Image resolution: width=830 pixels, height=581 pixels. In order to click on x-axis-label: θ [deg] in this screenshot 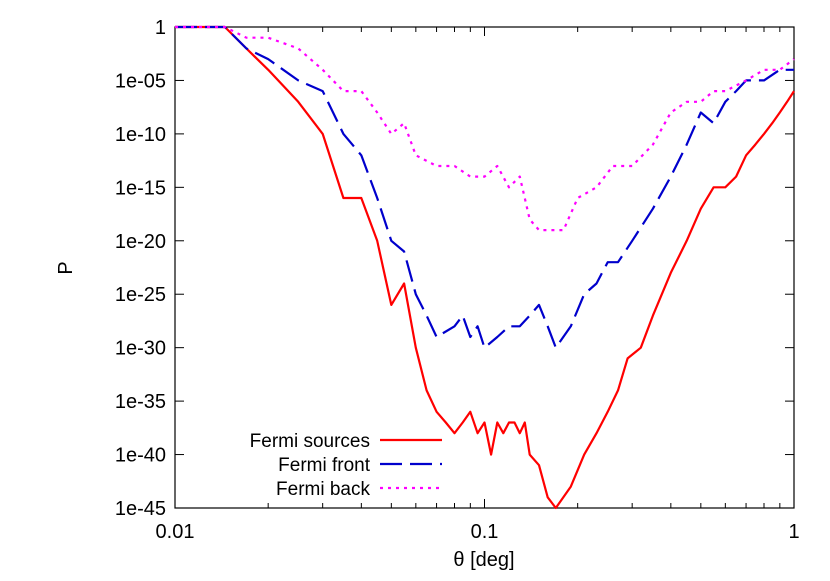, I will do `click(483, 560)`.